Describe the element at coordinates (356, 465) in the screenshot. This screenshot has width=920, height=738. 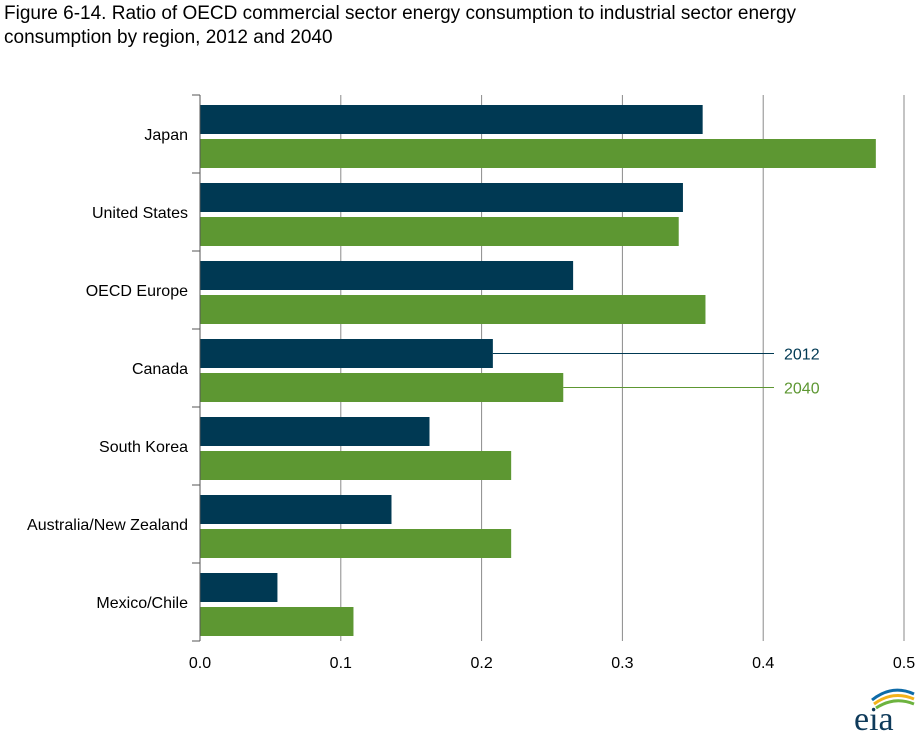
I see `bar-2040-south-korea` at that location.